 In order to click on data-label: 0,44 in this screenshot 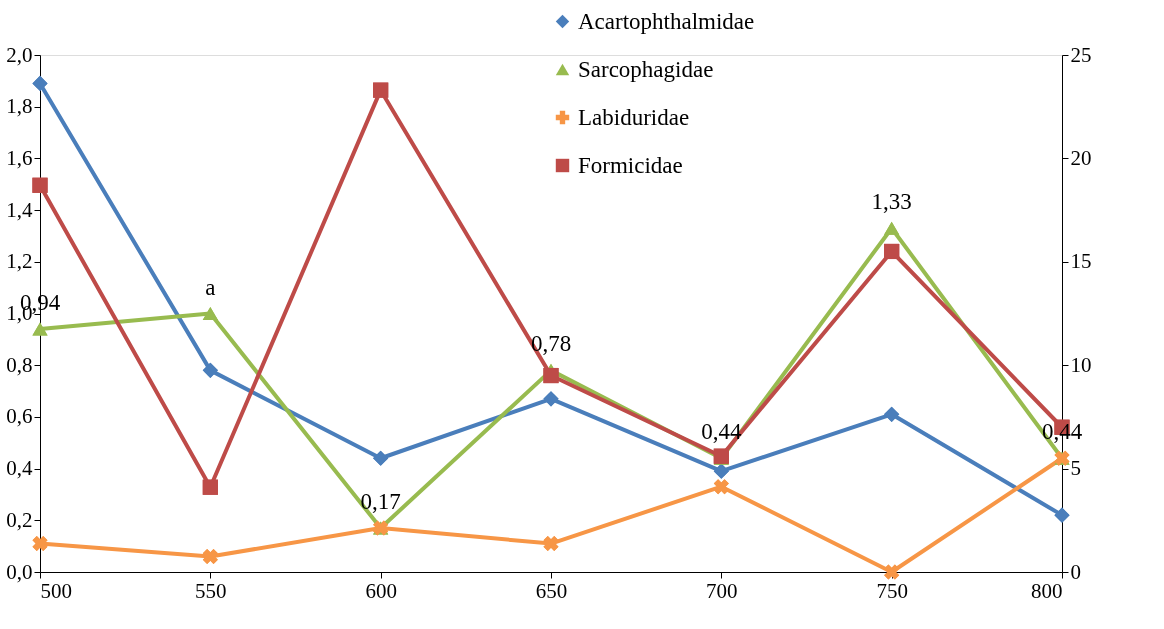, I will do `click(721, 432)`.